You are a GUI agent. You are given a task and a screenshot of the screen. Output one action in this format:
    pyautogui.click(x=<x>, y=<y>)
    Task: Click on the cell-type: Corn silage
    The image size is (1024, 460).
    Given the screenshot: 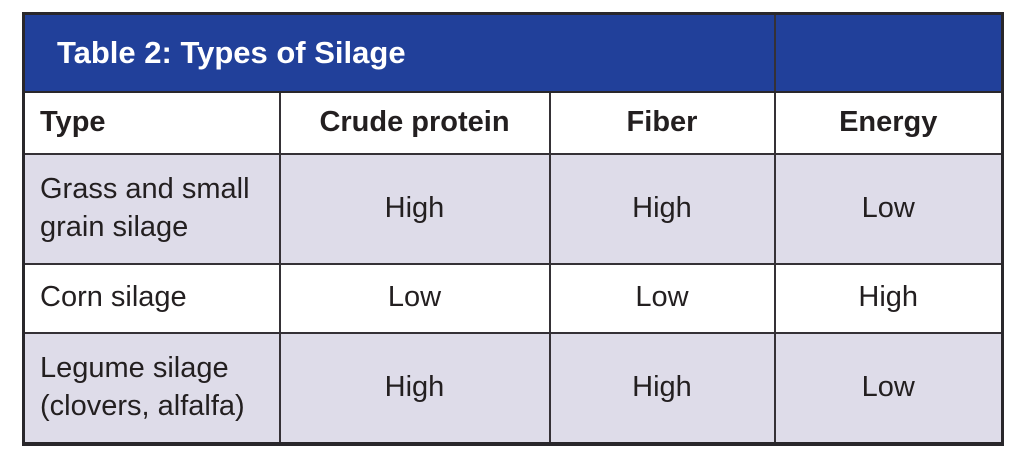 What is the action you would take?
    pyautogui.click(x=151, y=298)
    